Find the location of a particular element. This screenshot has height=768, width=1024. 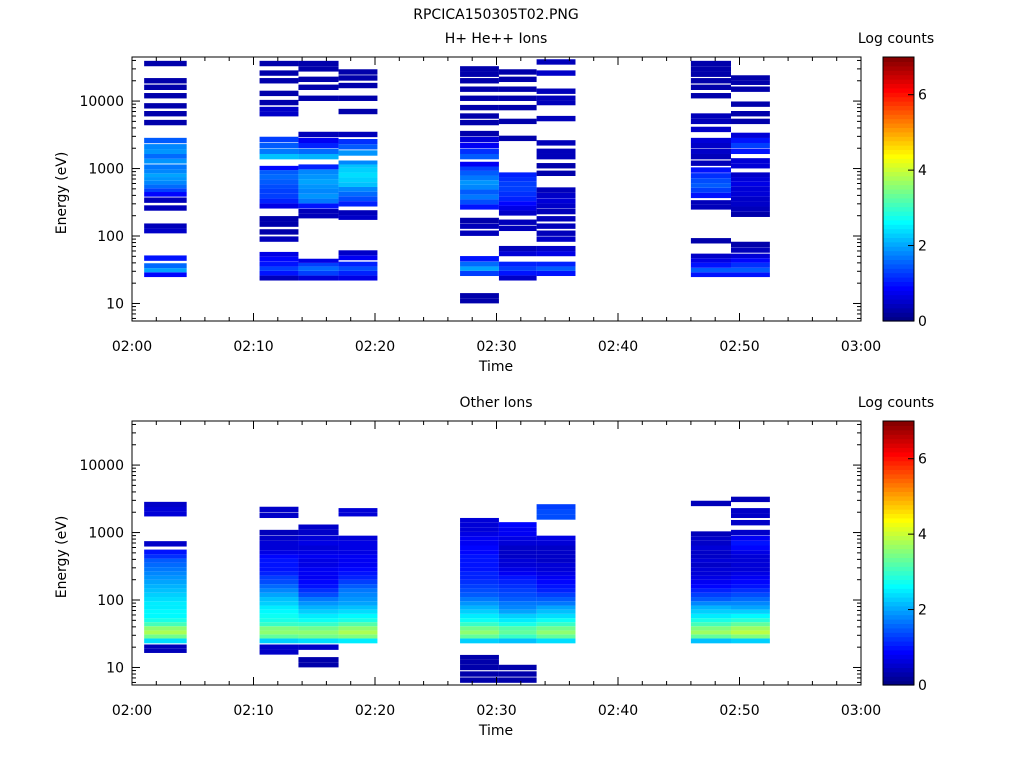

x-tick-label: 02:40 is located at coordinates (618, 347).